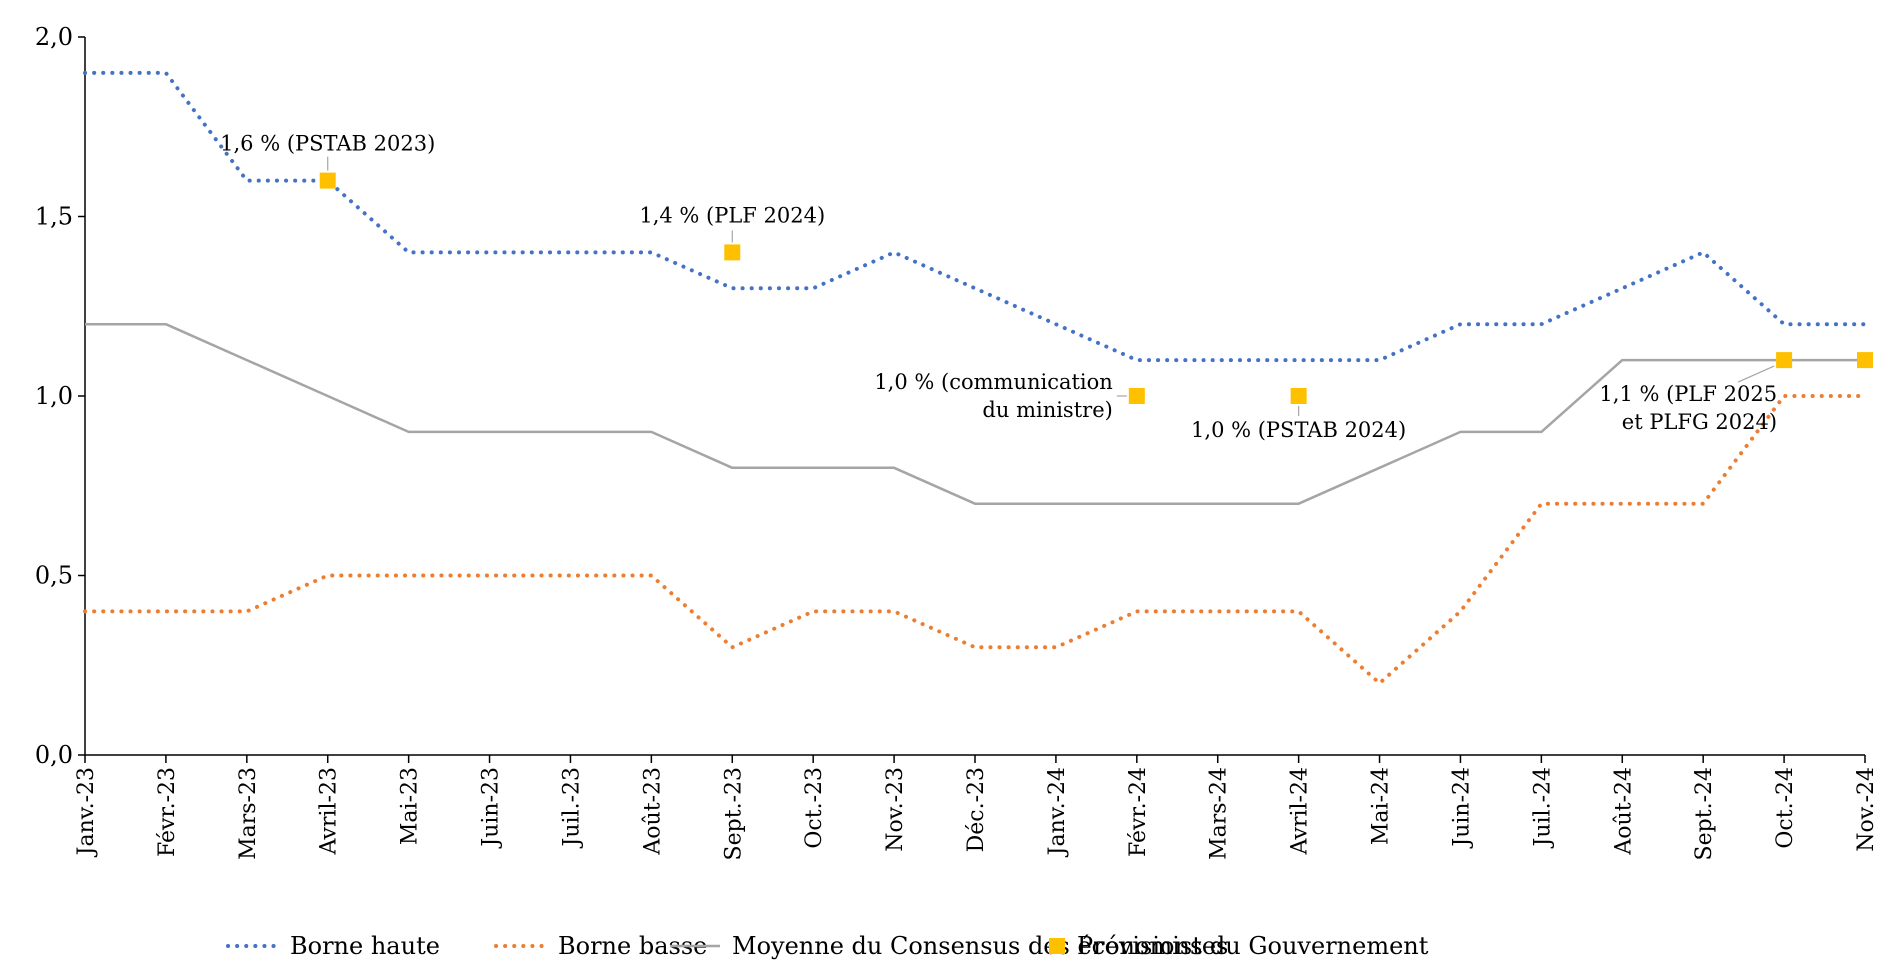 The width and height of the screenshot is (1891, 980). What do you see at coordinates (571, 807) in the screenshot?
I see `x-tick-label: Juil.-23` at bounding box center [571, 807].